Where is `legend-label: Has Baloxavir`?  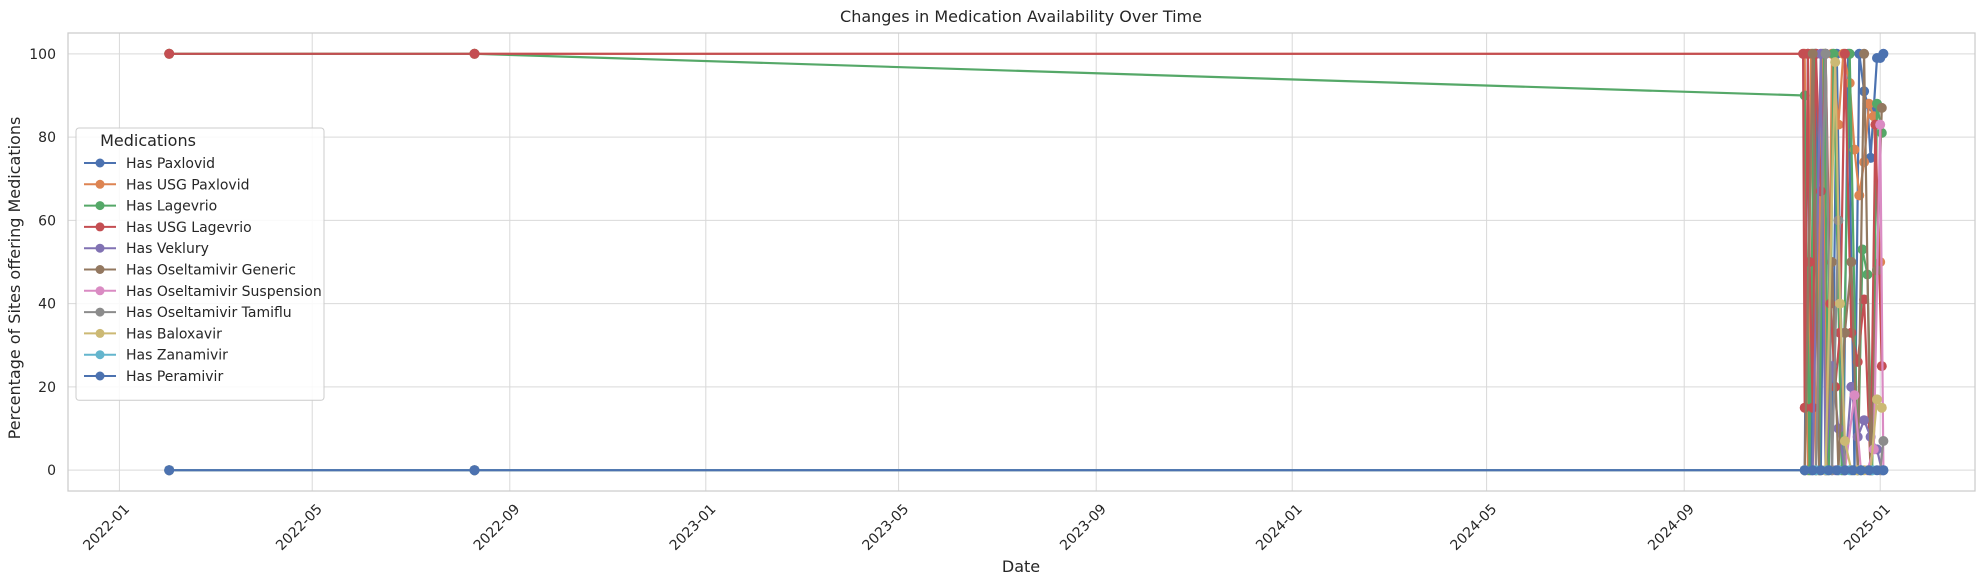
legend-label: Has Baloxavir is located at coordinates (174, 334).